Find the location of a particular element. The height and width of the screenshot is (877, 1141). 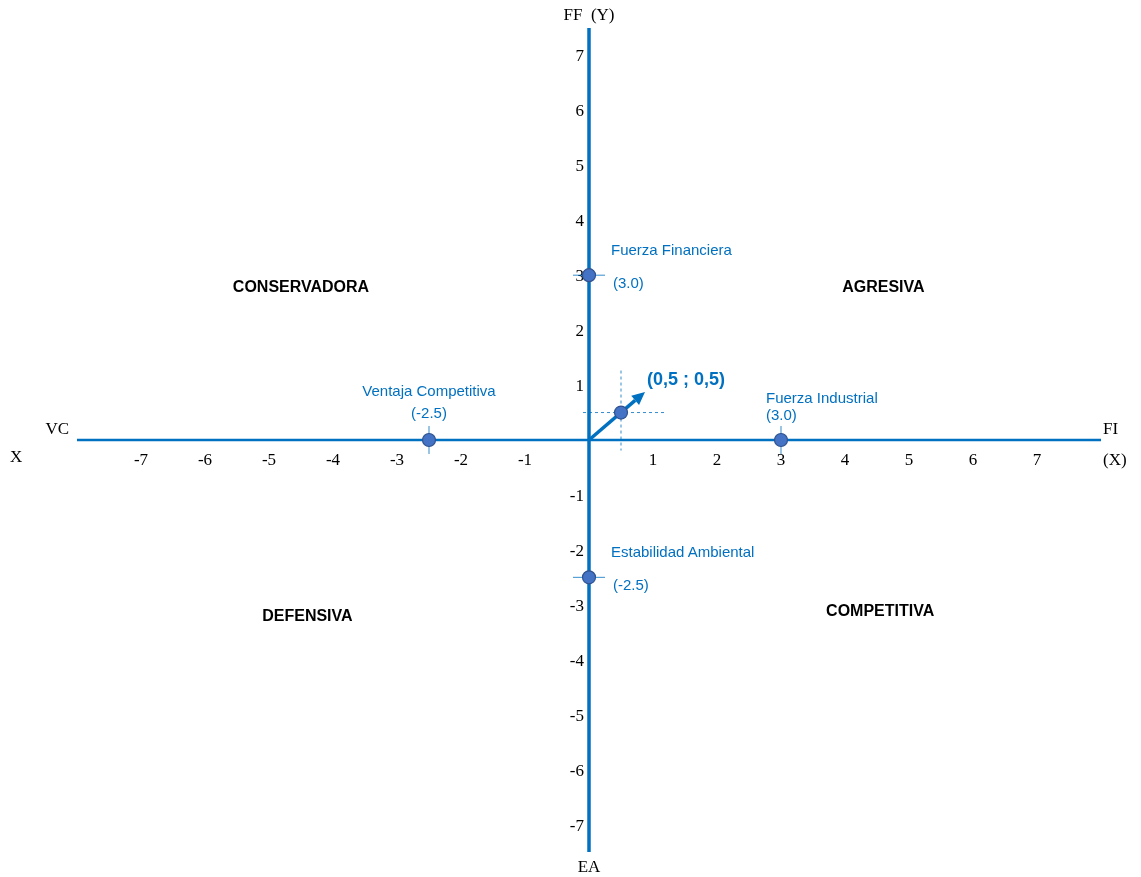

x-tick-label: 4 is located at coordinates (845, 459).